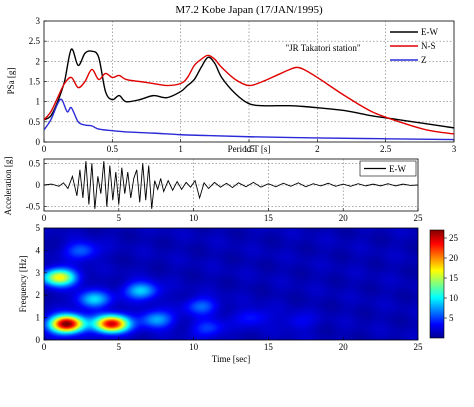 This screenshot has width=474, height=407. Describe the element at coordinates (38, 228) in the screenshot. I see `heatmap-ytick-label: 5` at that location.